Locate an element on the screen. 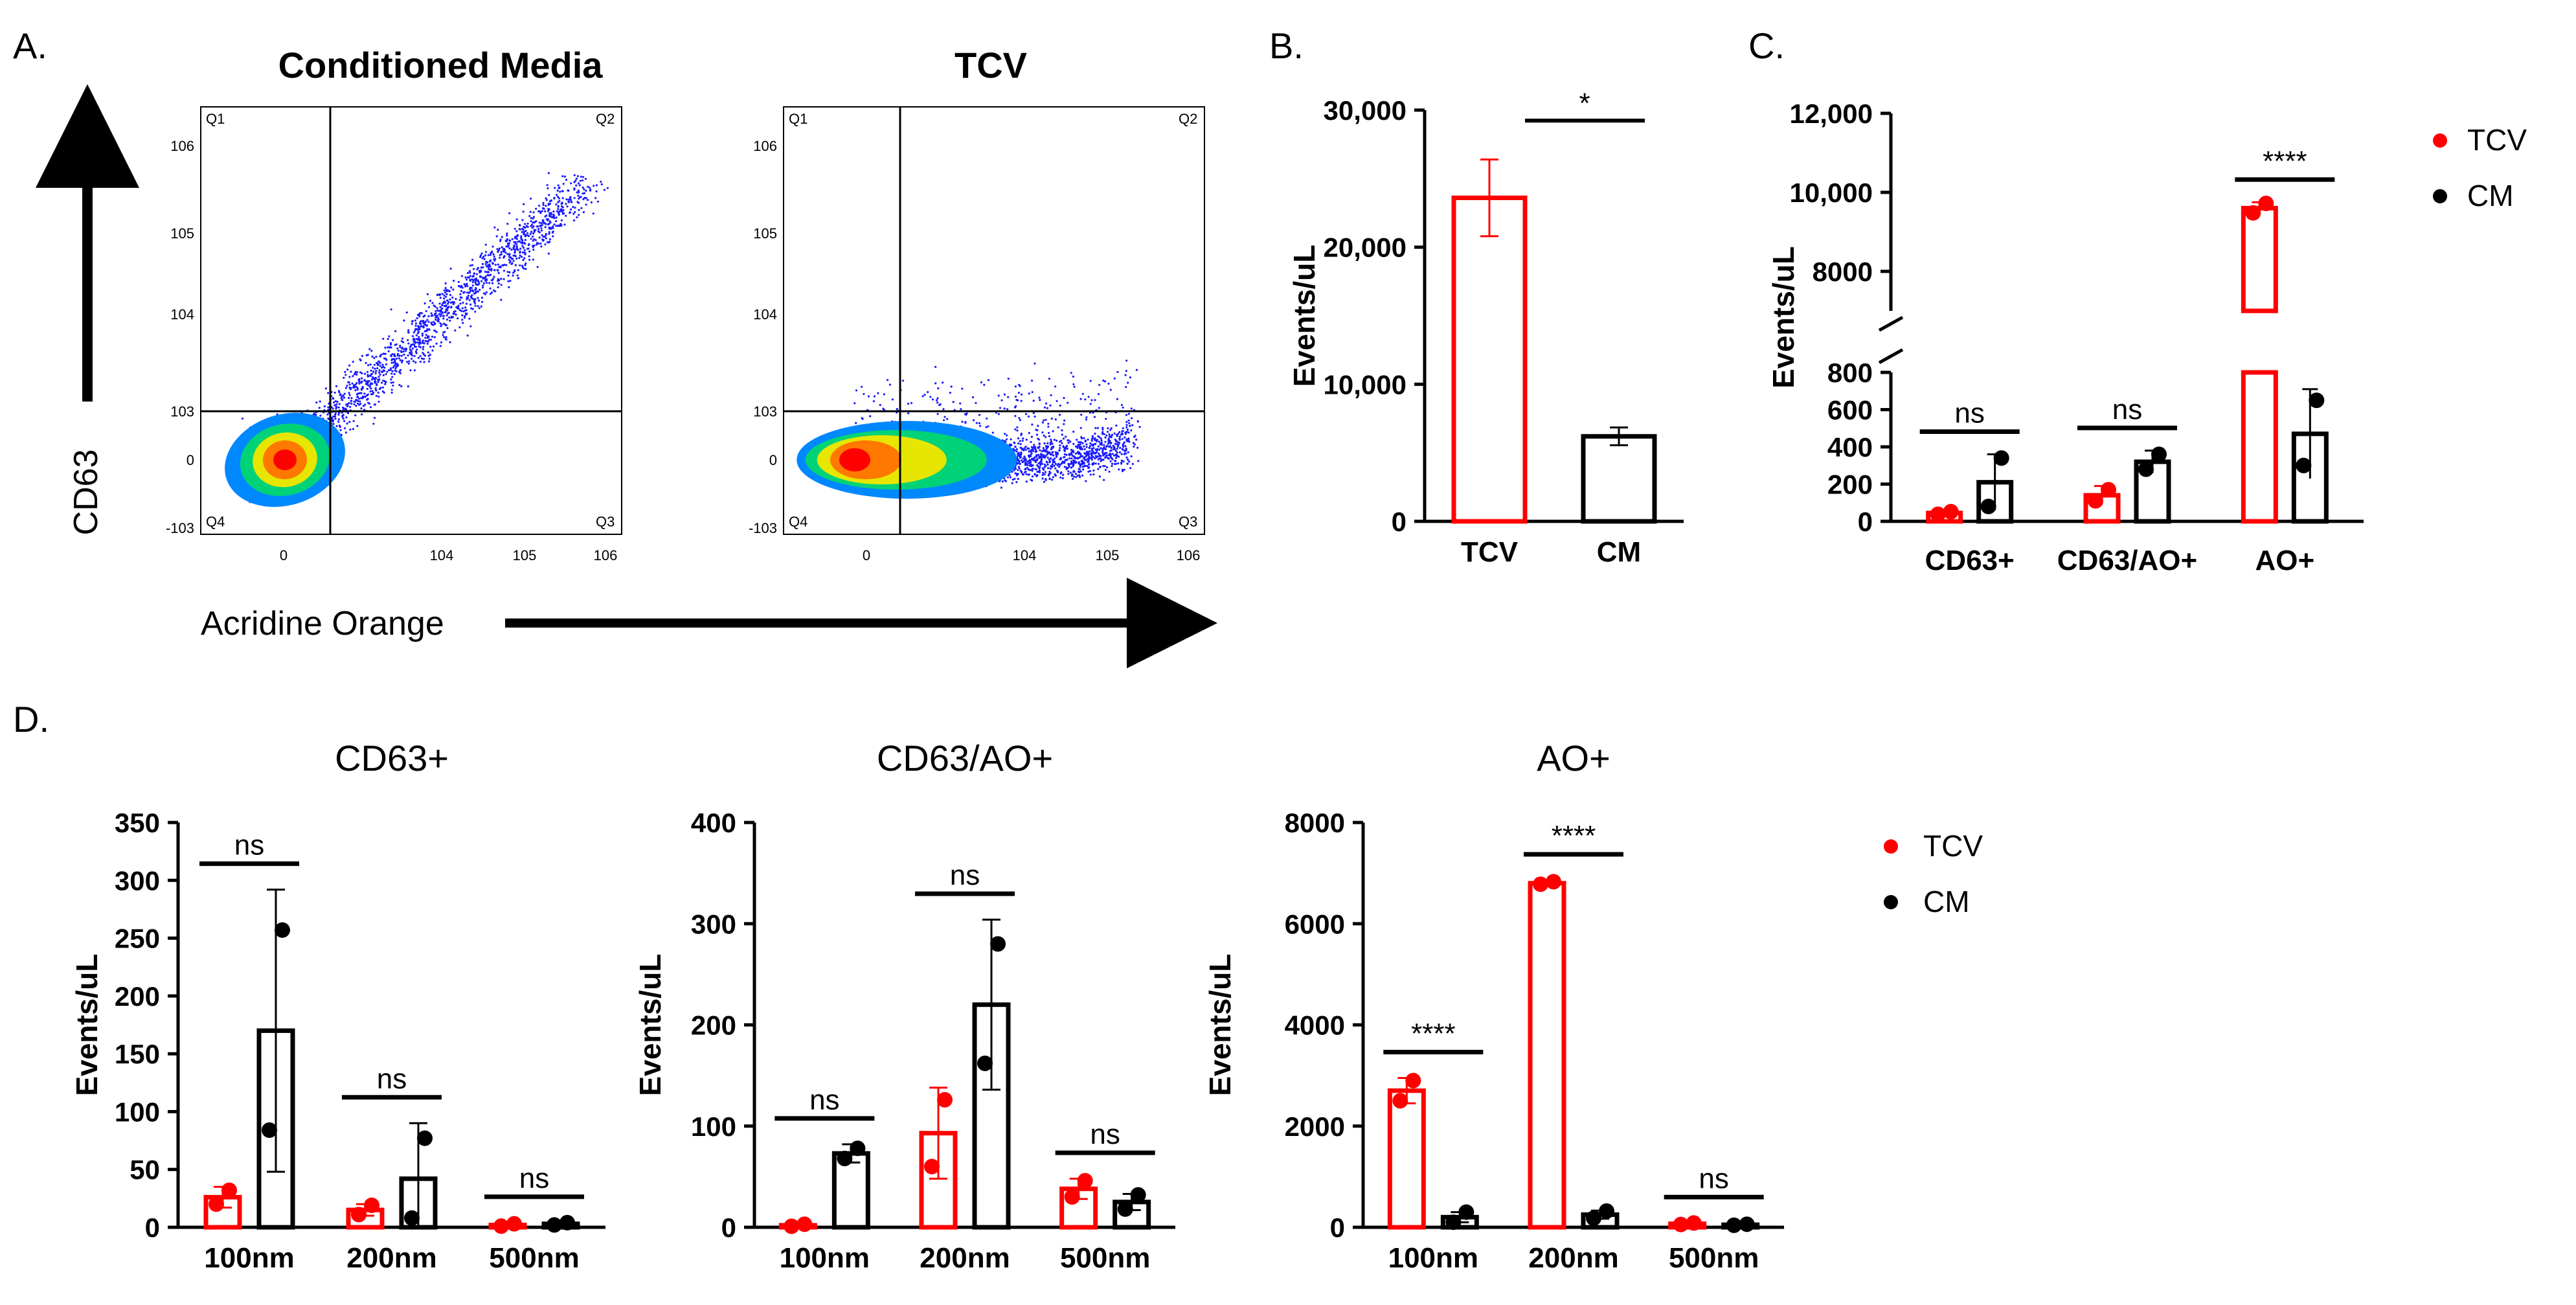 This screenshot has height=1305, width=2576. x-tick-label: 200nm is located at coordinates (391, 1258).